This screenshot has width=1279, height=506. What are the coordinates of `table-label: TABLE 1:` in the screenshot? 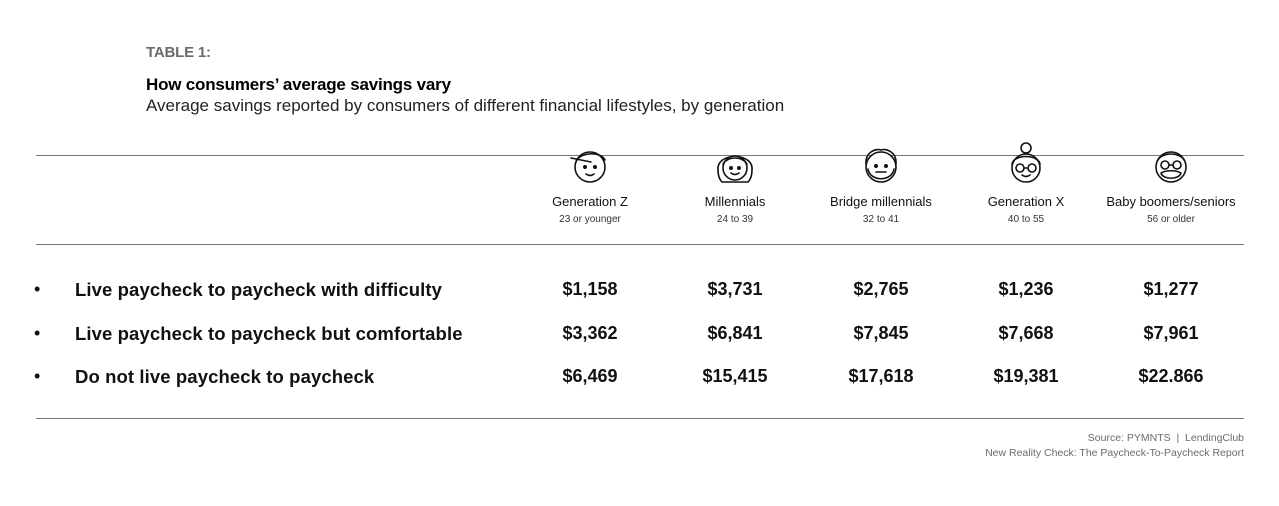 It's located at (178, 52).